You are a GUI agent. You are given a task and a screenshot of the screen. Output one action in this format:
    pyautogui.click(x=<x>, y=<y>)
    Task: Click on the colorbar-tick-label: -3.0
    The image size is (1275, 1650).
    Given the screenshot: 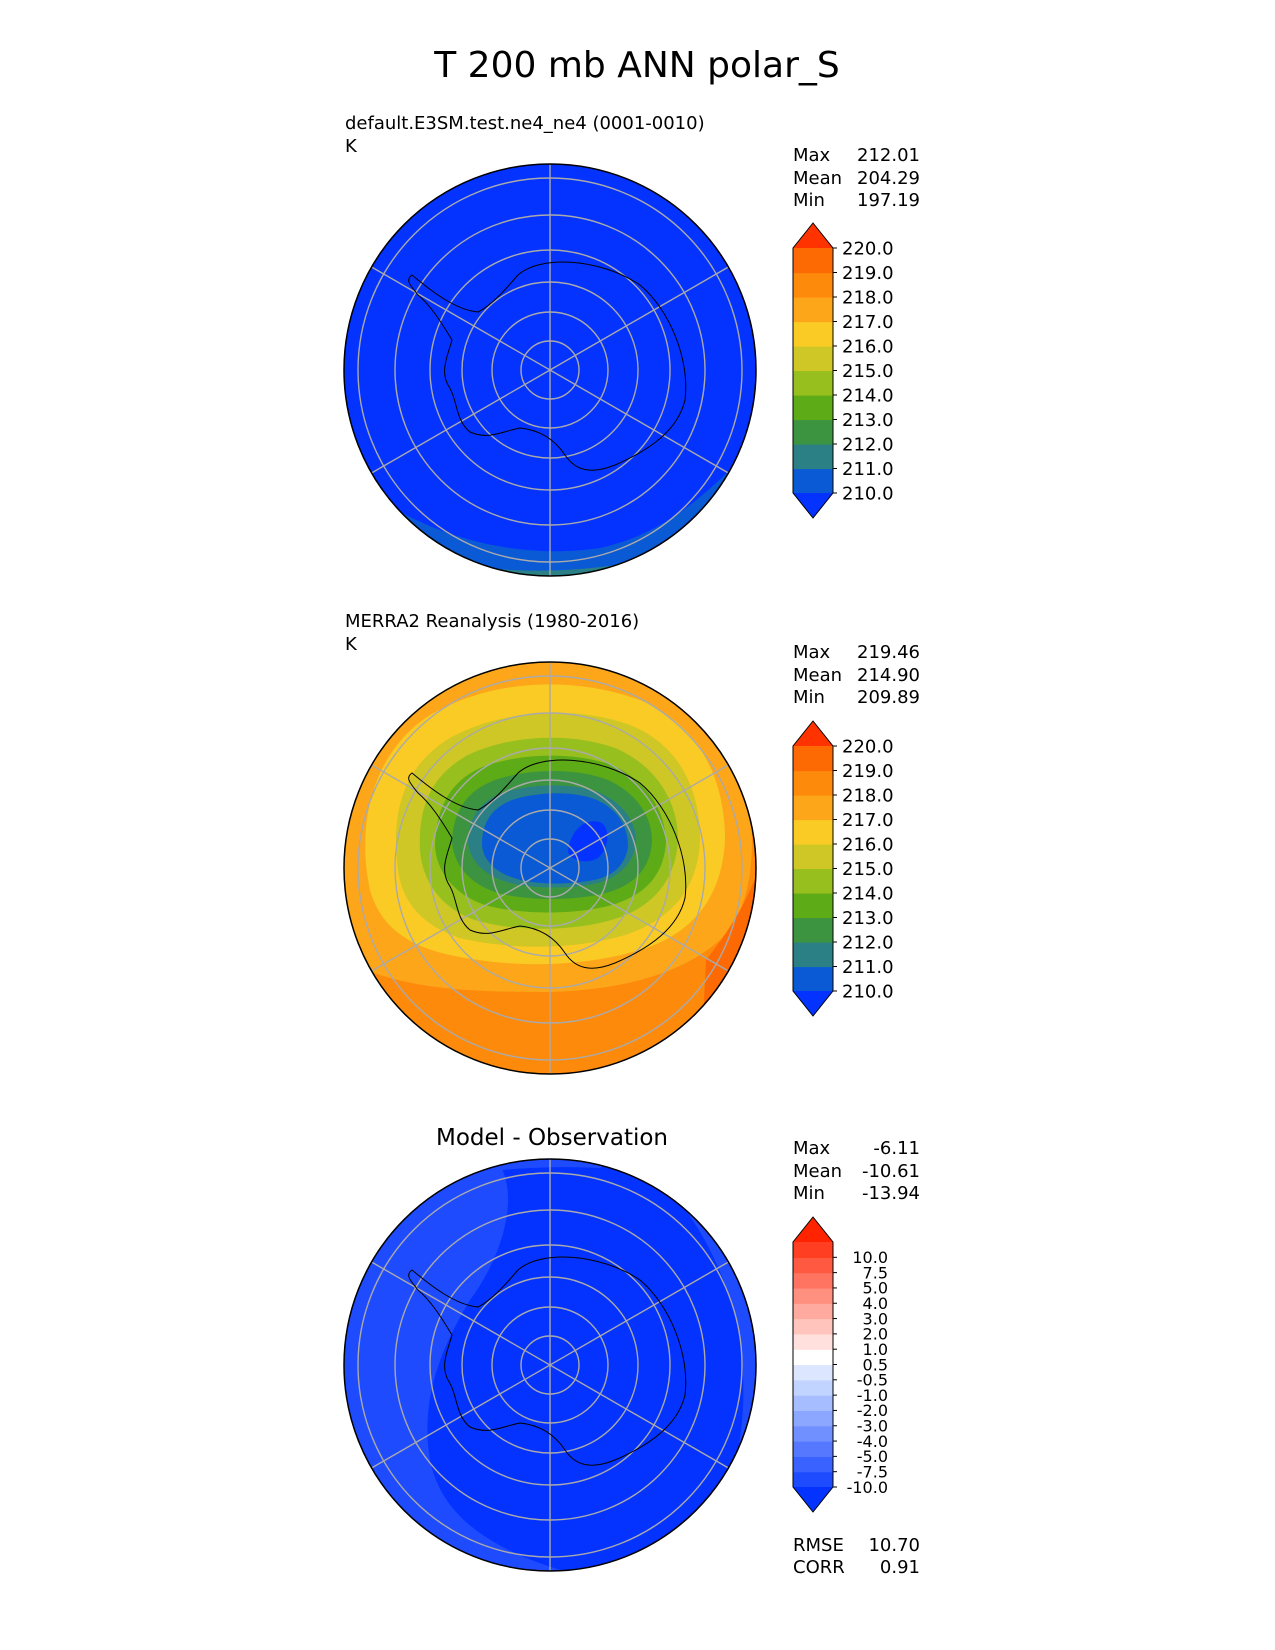 What is the action you would take?
    pyautogui.click(x=872, y=1426)
    